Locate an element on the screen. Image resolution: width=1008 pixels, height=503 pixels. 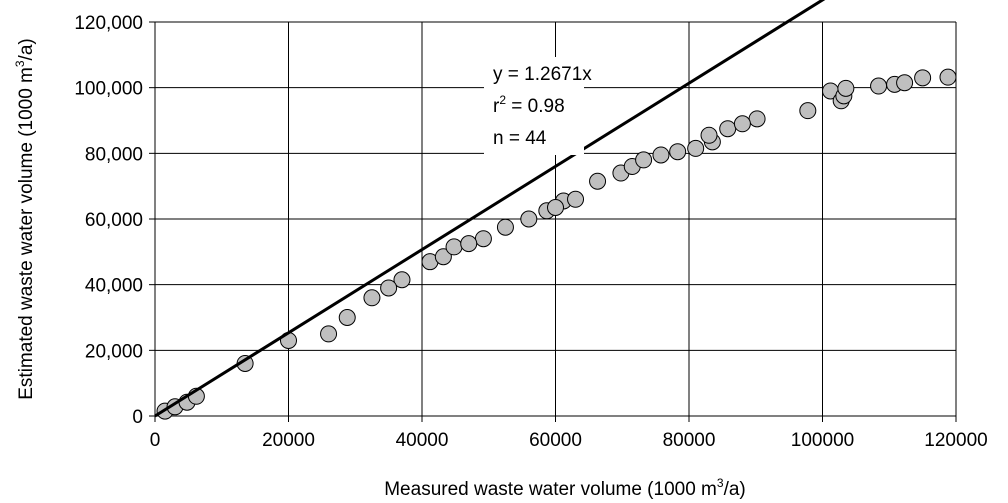
x-tick-label: 80000 is located at coordinates (689, 440).